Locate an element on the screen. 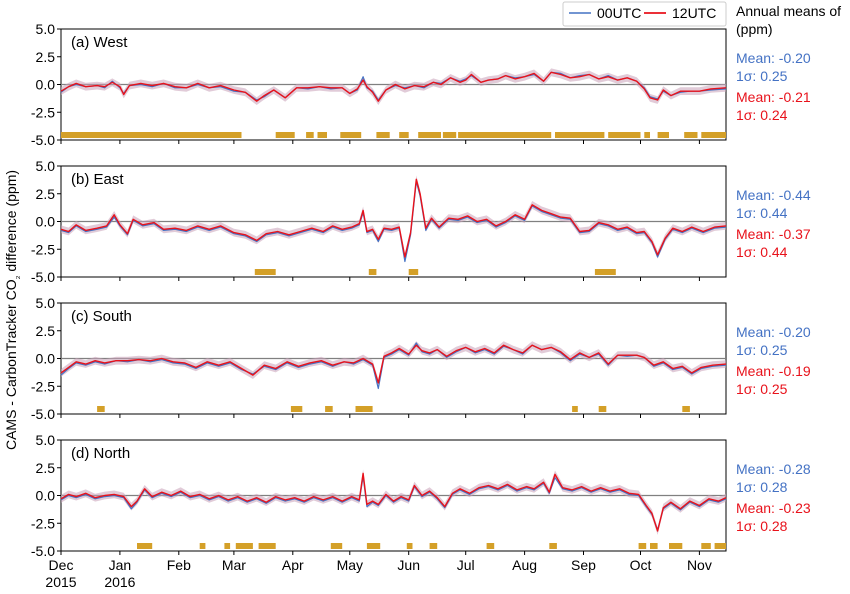 The image size is (850, 594). stat-mean-00utc: Mean: -0.28 is located at coordinates (773, 469).